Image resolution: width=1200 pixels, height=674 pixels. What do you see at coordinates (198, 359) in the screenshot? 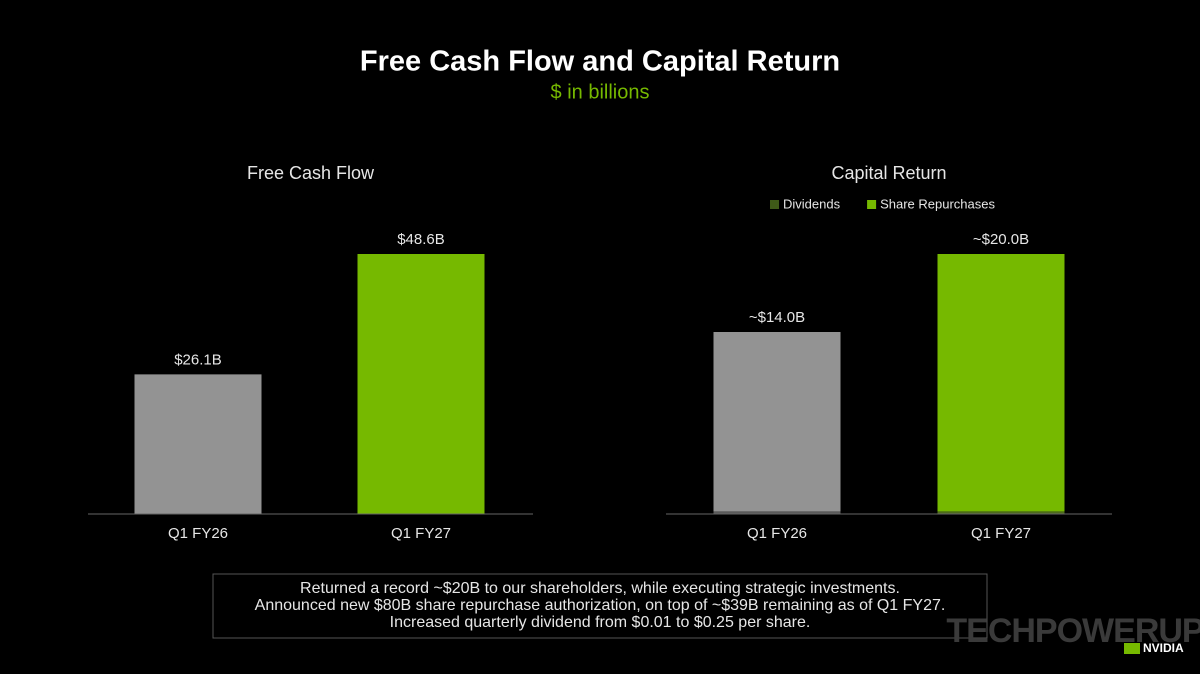
I see `value-label: $26.1B` at bounding box center [198, 359].